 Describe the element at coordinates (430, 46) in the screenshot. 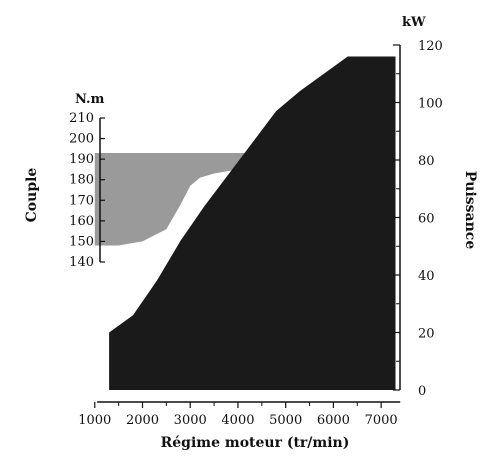

I see `power-tick-label: 120` at that location.